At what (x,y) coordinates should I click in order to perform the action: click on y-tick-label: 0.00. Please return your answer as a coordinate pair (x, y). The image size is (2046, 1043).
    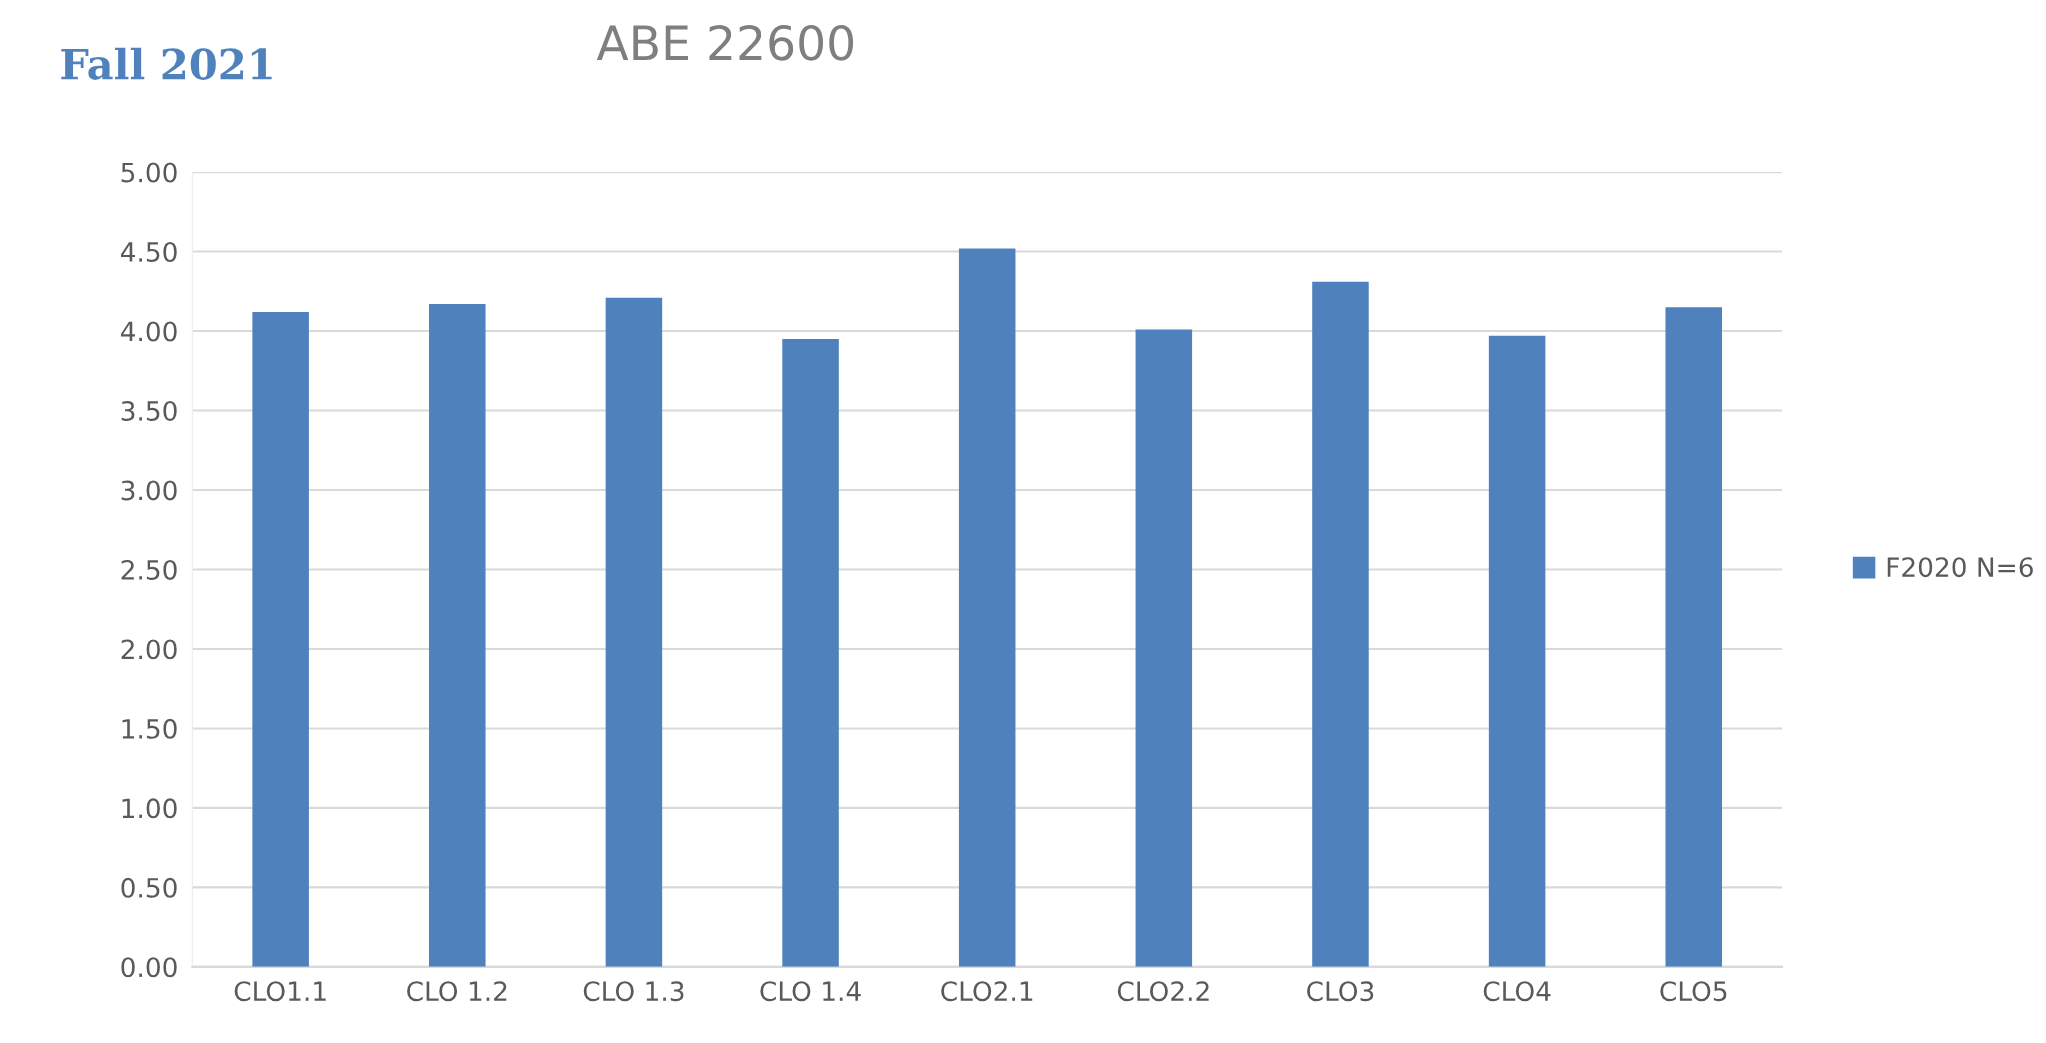
    Looking at the image, I should click on (149, 967).